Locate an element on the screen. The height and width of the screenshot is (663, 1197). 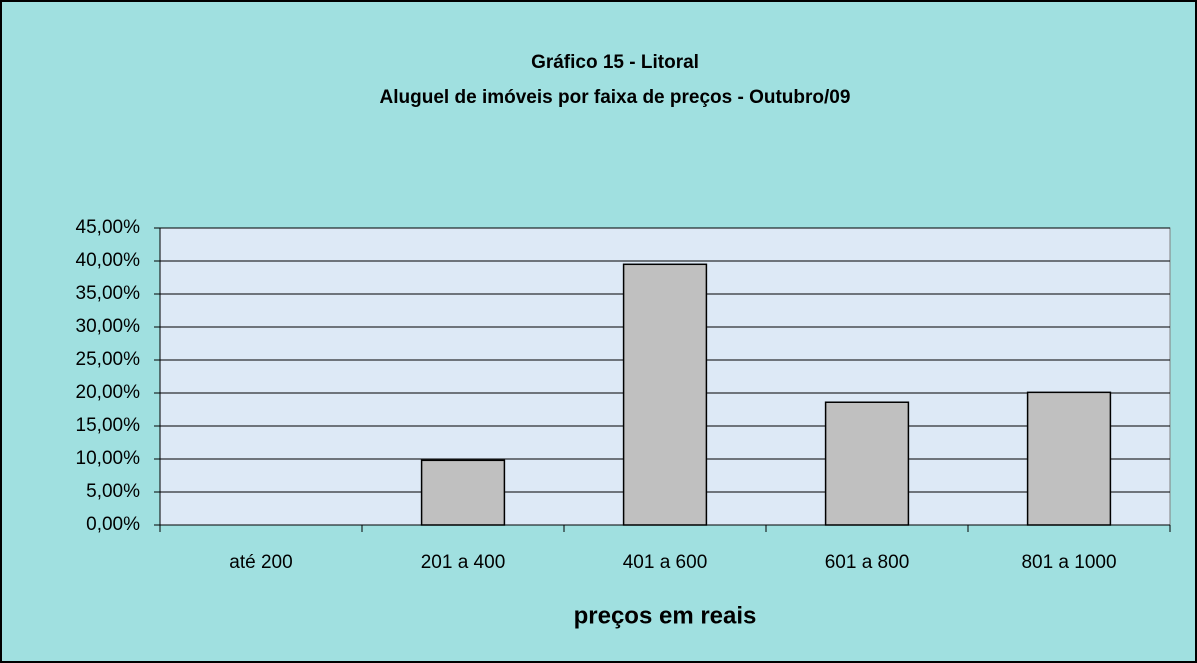
y-tick-label: 45,00% is located at coordinates (108, 227).